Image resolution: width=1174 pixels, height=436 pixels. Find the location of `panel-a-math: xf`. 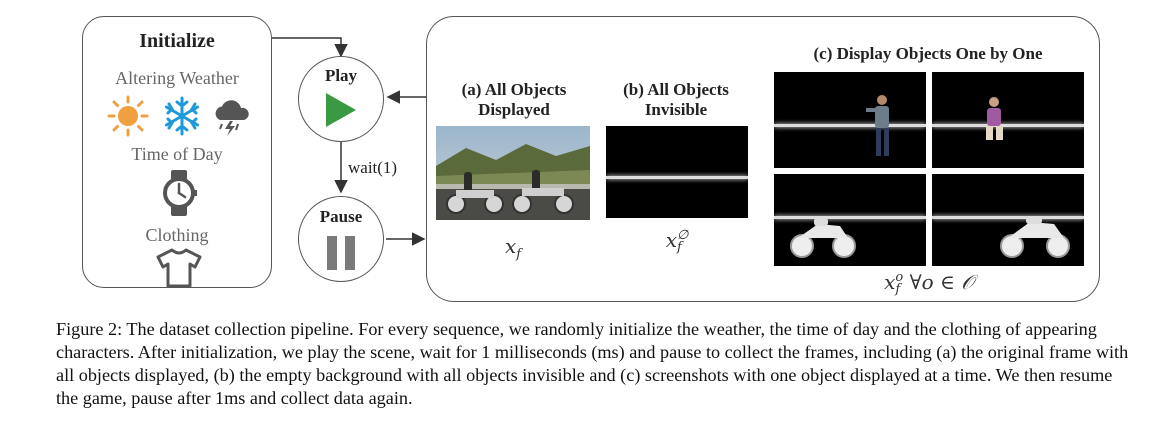

panel-a-math: xf is located at coordinates (513, 248).